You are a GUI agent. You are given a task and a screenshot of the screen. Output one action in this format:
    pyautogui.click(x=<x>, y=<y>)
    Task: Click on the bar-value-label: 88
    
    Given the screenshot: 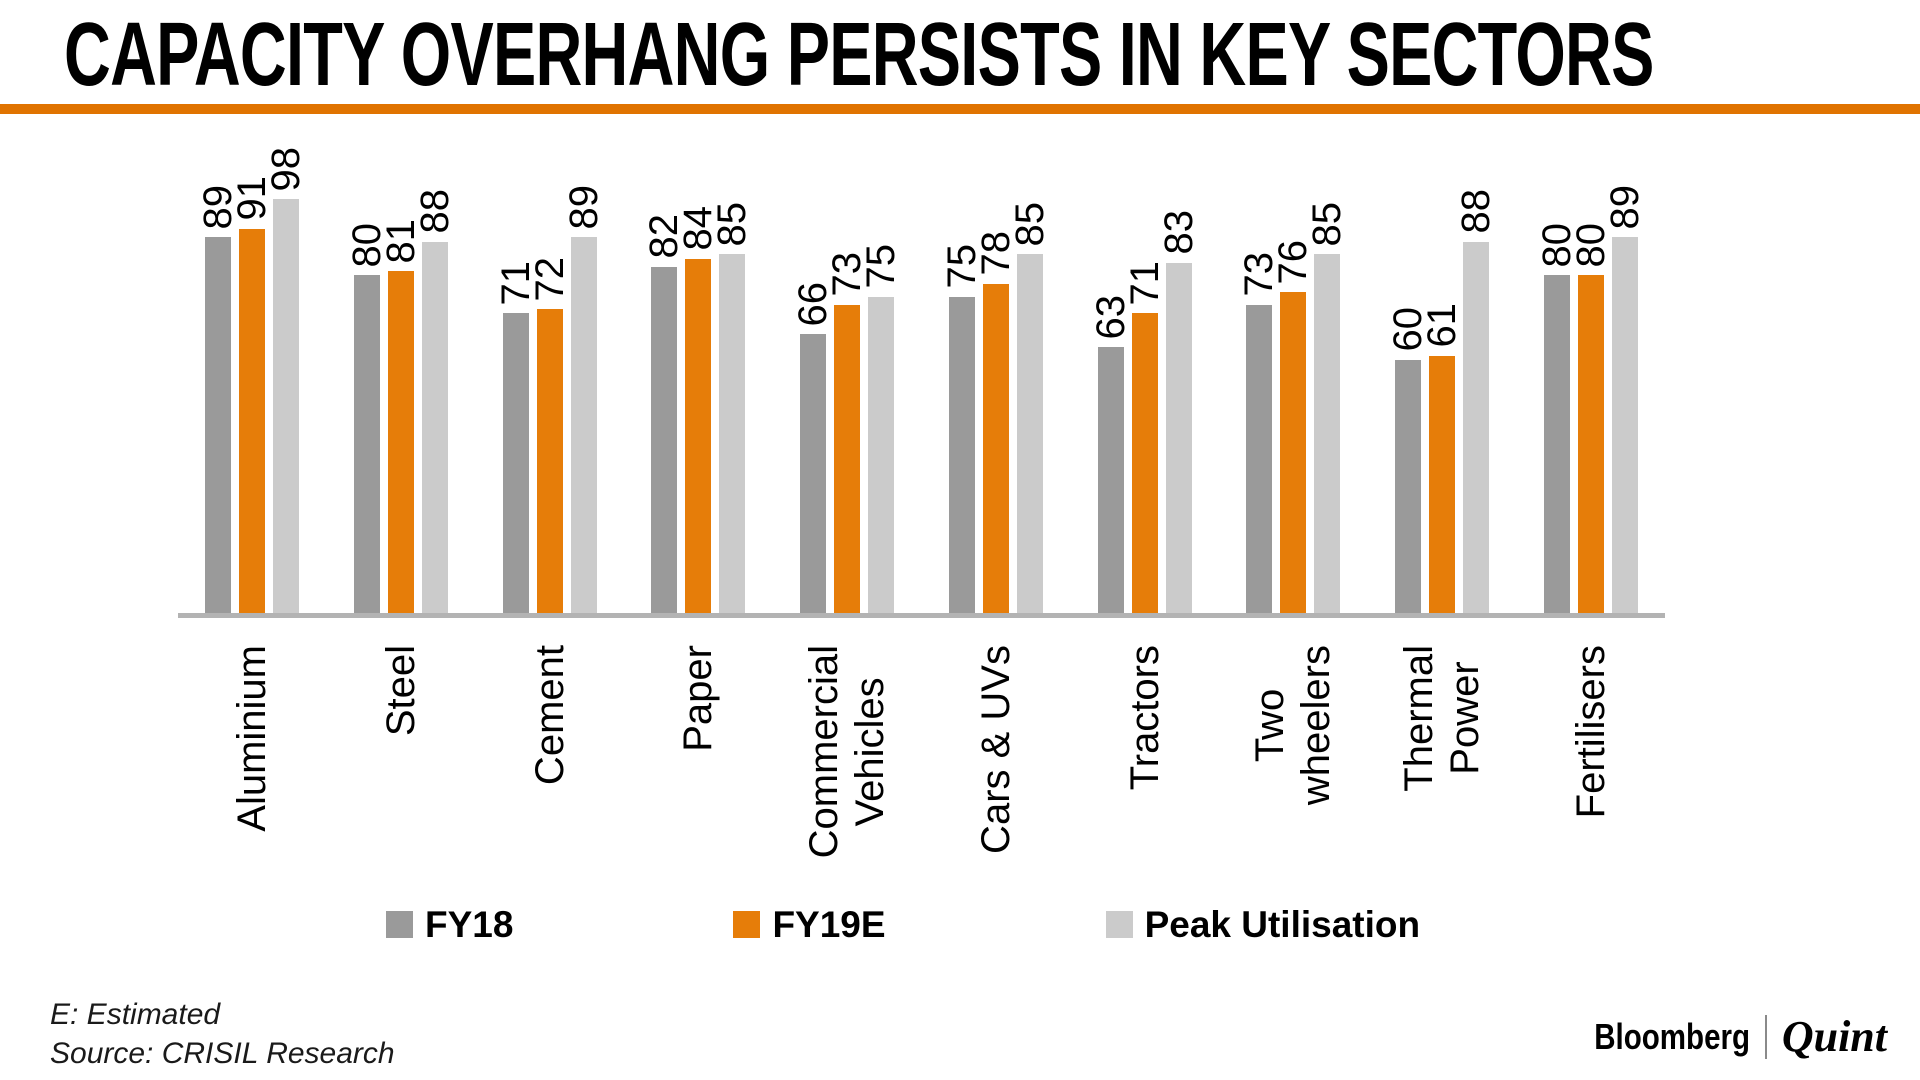 What is the action you would take?
    pyautogui.click(x=1475, y=211)
    